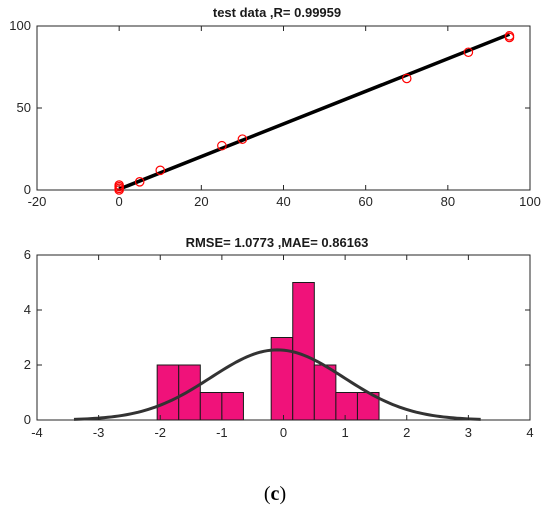 Image resolution: width=550 pixels, height=509 pixels. What do you see at coordinates (282, 494) in the screenshot?
I see `caption-close: )` at bounding box center [282, 494].